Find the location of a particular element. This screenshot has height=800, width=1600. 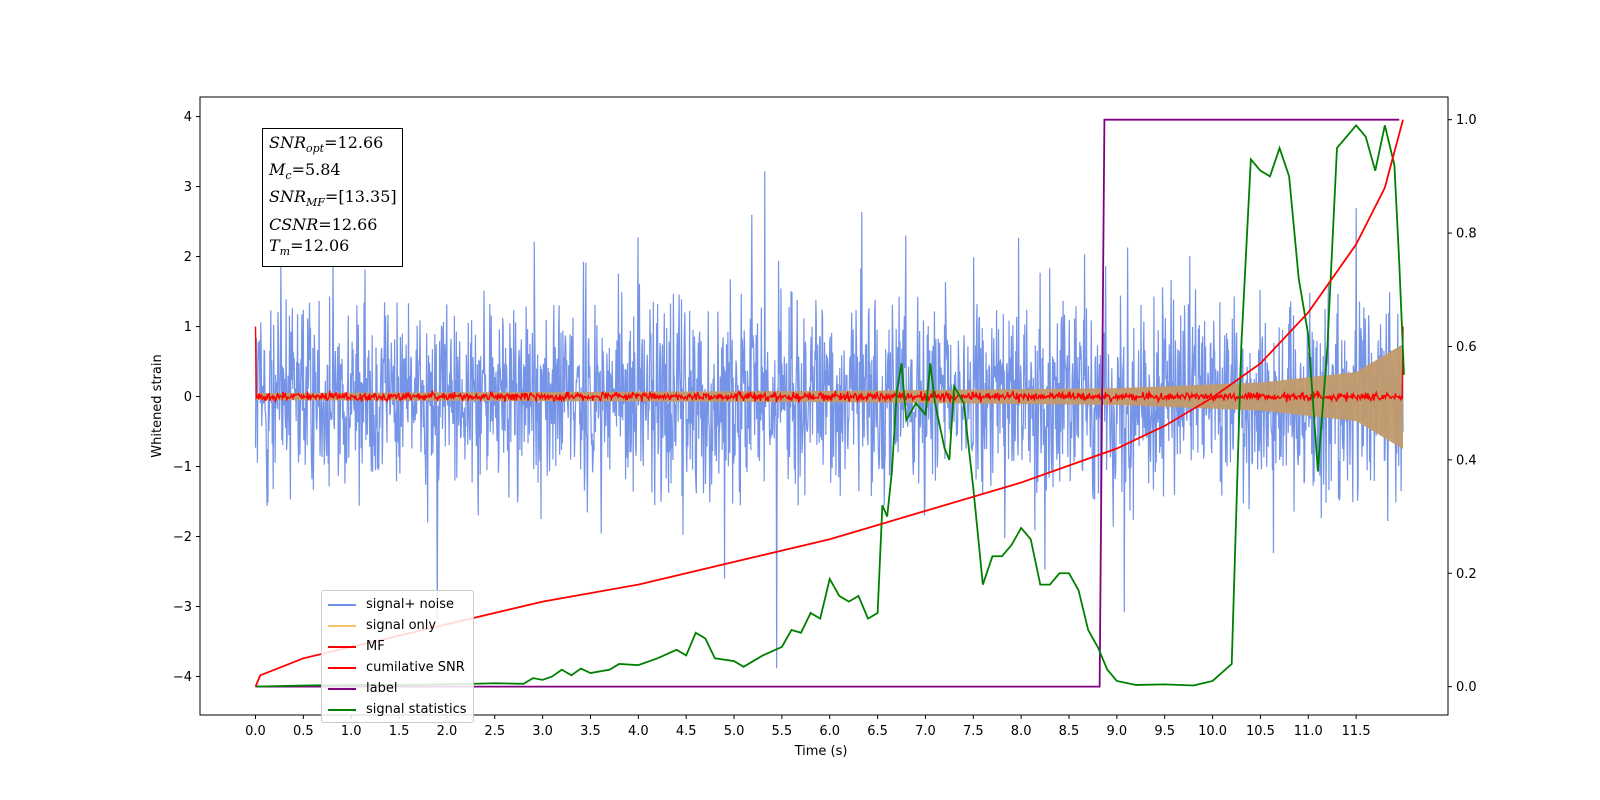

legend-label: signal statistics is located at coordinates (416, 709).